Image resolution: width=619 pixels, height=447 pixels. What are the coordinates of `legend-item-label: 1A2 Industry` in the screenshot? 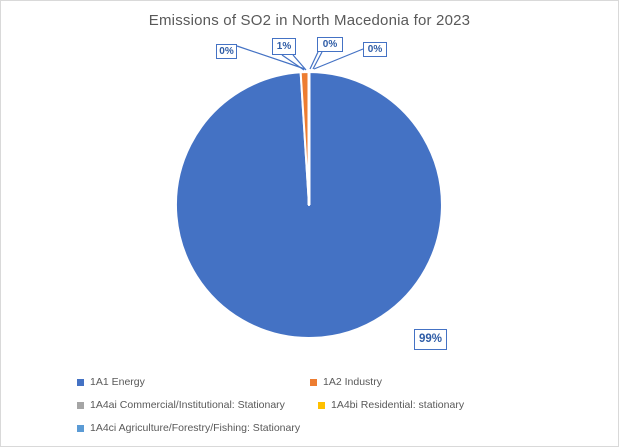 It's located at (352, 382).